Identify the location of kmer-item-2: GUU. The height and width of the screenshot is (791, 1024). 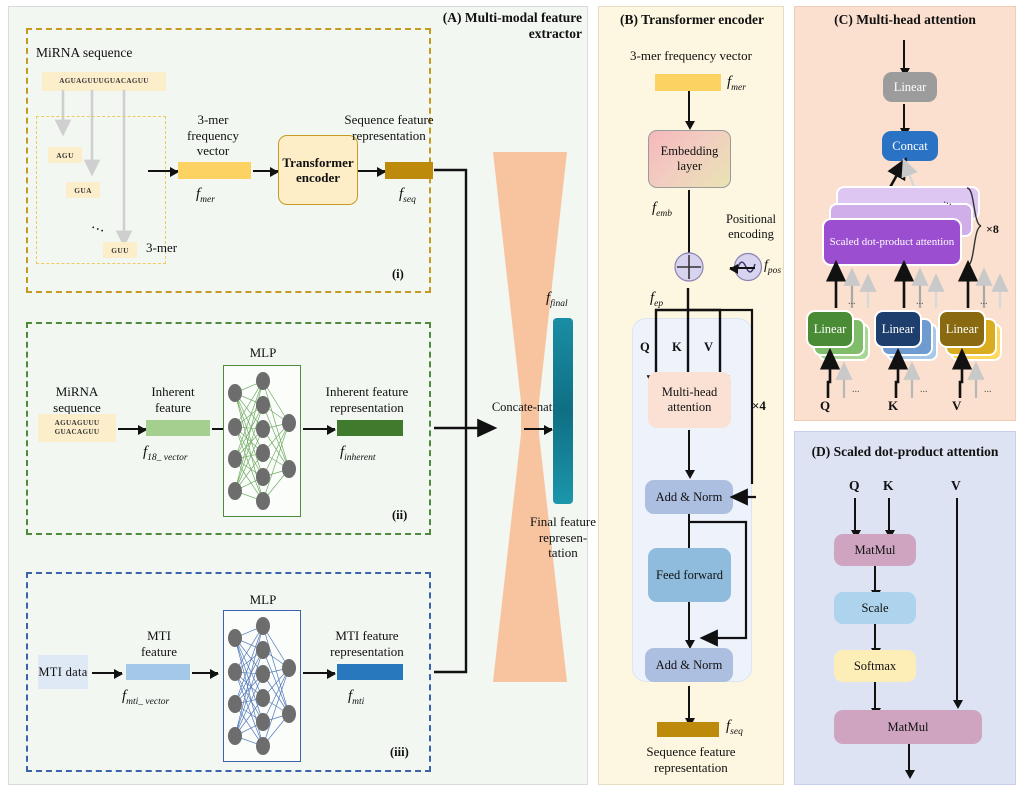
(120, 250).